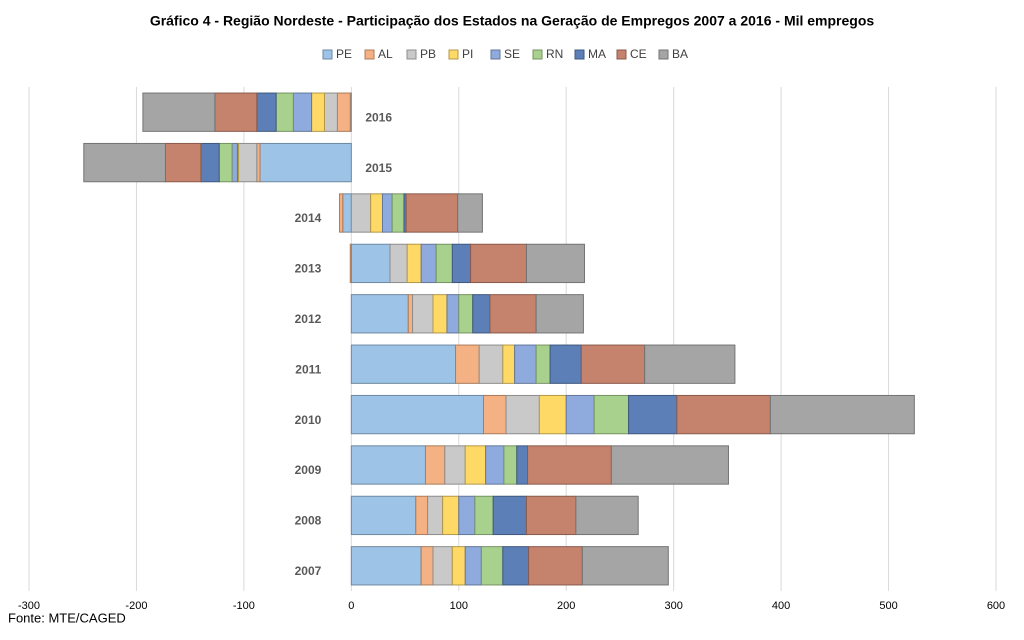  I want to click on x-tick-label: 0, so click(351, 606).